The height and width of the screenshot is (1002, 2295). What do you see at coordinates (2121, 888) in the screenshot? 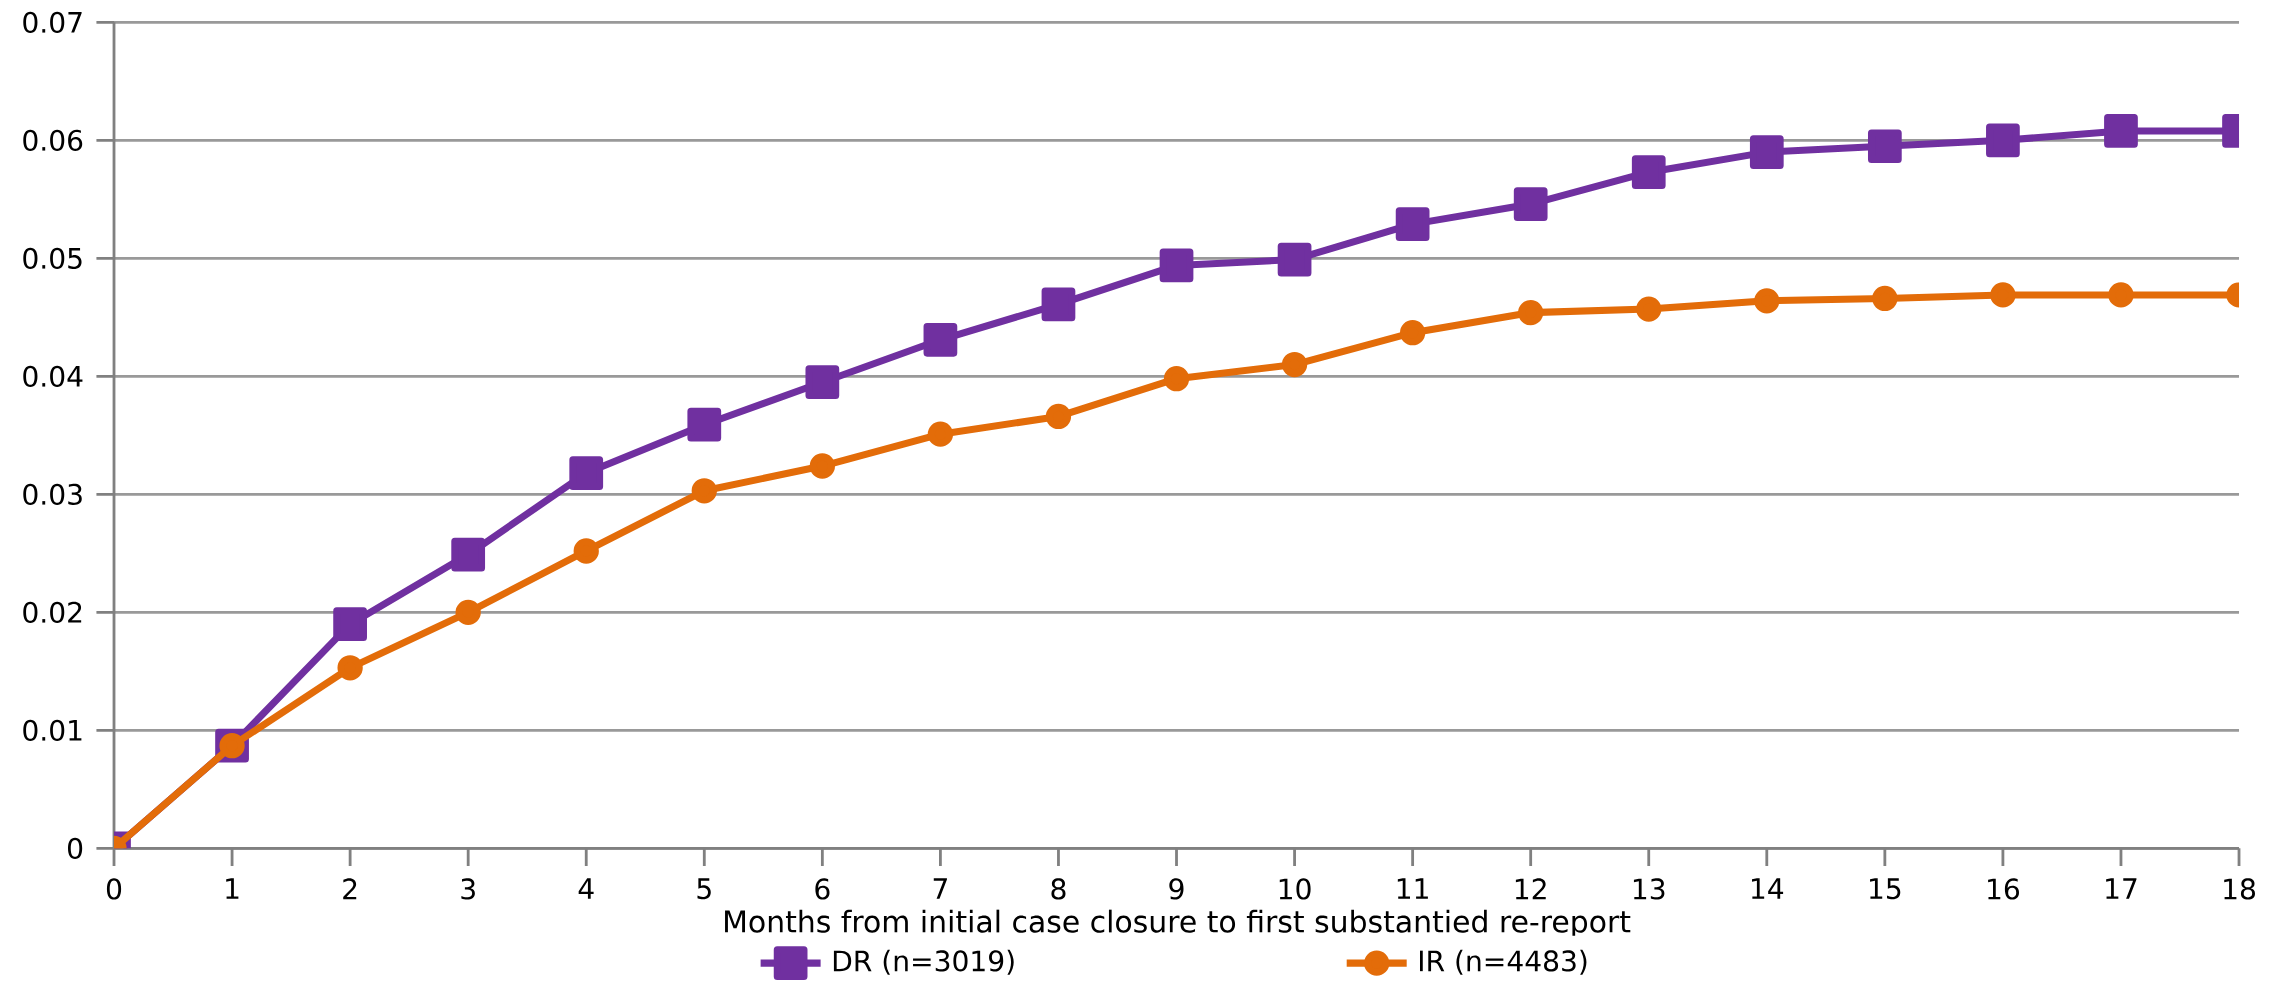
I see `x-tick-label: 17` at bounding box center [2121, 888].